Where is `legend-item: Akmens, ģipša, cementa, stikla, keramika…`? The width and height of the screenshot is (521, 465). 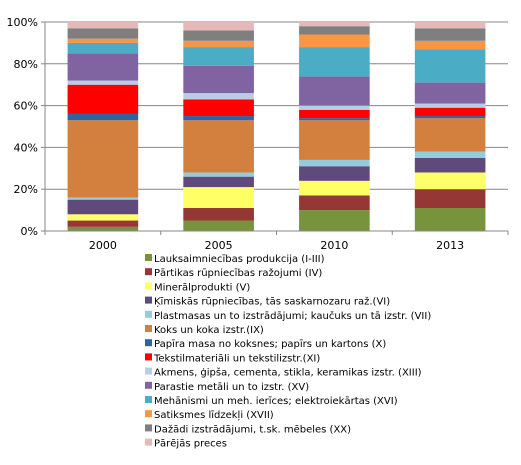
legend-item: Akmens, ģipša, cementa, stikla, keramika… is located at coordinates (283, 373).